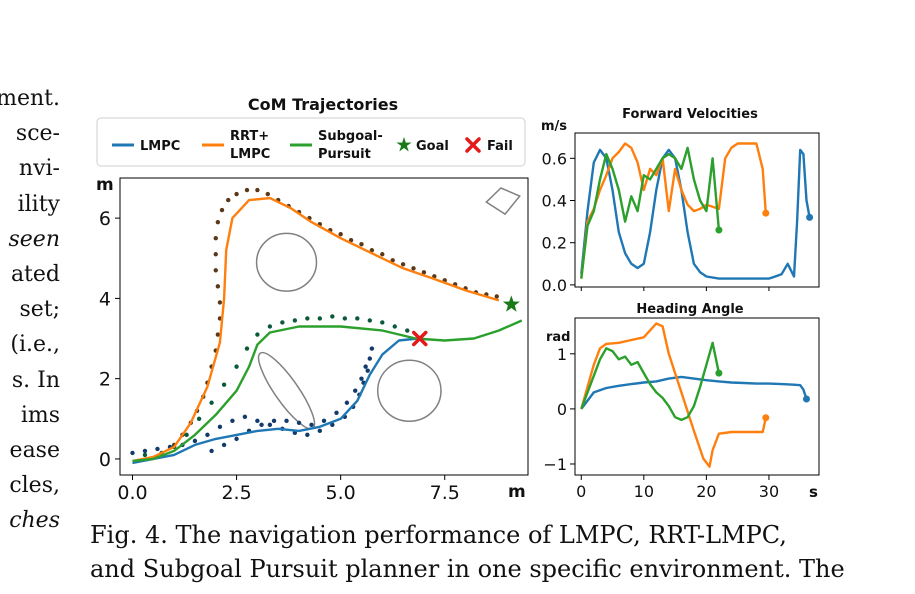  What do you see at coordinates (420, 338) in the screenshot?
I see `fail-x-marker` at bounding box center [420, 338].